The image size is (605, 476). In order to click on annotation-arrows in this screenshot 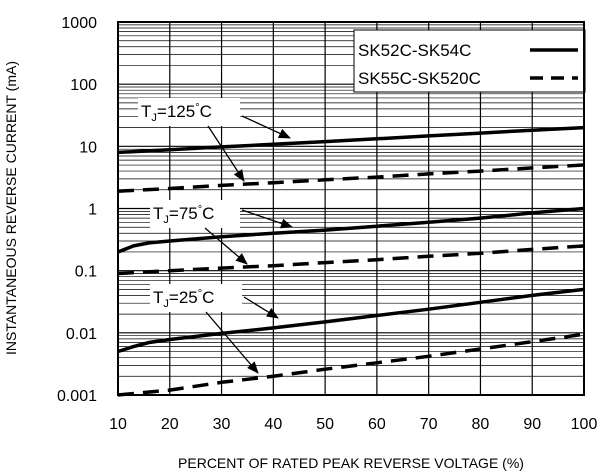, I will do `click(248, 244)`.